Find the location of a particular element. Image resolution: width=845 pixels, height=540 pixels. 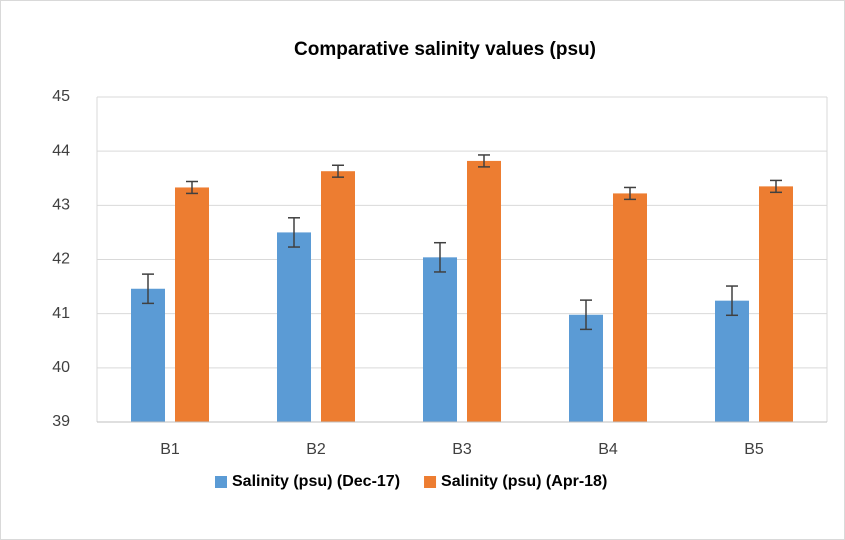

y-tick-label: 40 is located at coordinates (61, 367).